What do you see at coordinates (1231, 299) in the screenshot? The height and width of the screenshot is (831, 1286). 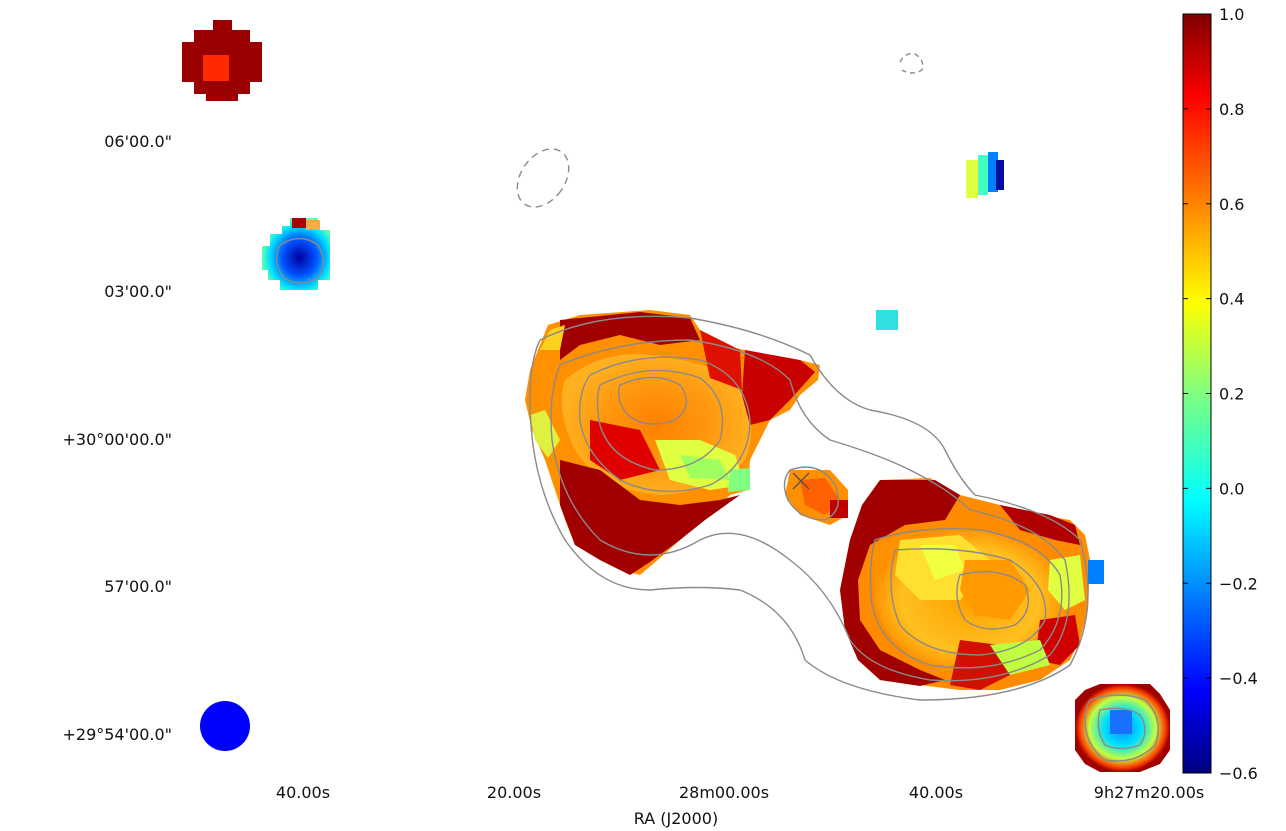 I see `colorbar-tick-label: 0.4` at bounding box center [1231, 299].